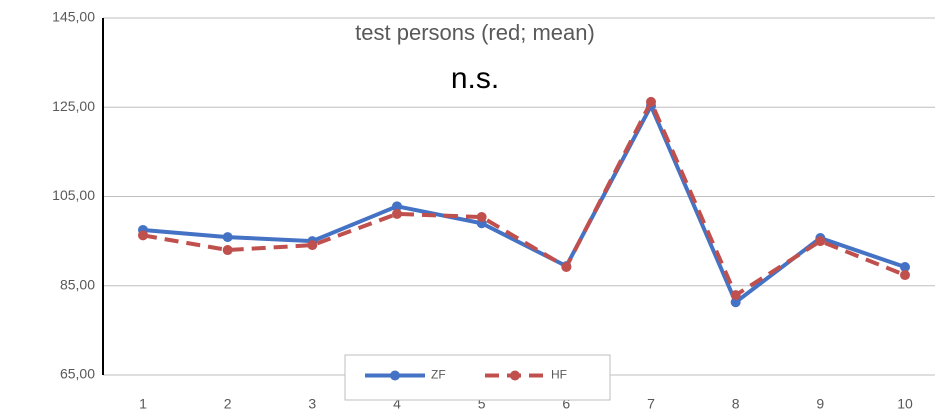 The image size is (939, 417). What do you see at coordinates (312, 404) in the screenshot?
I see `x-tick-label: 3` at bounding box center [312, 404].